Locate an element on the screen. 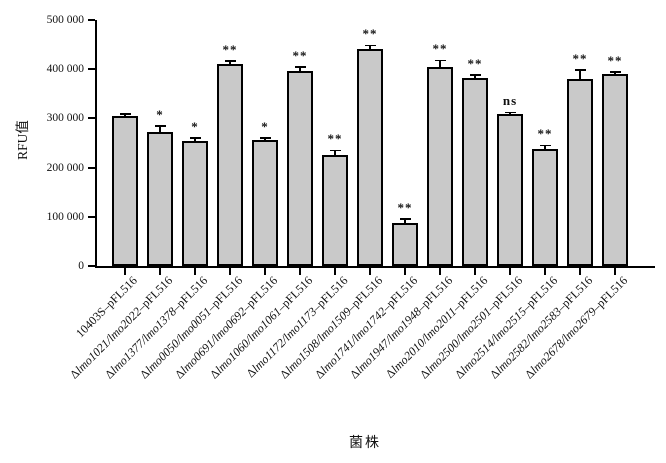  y-tick-label: 500 000 is located at coordinates (65, 20).